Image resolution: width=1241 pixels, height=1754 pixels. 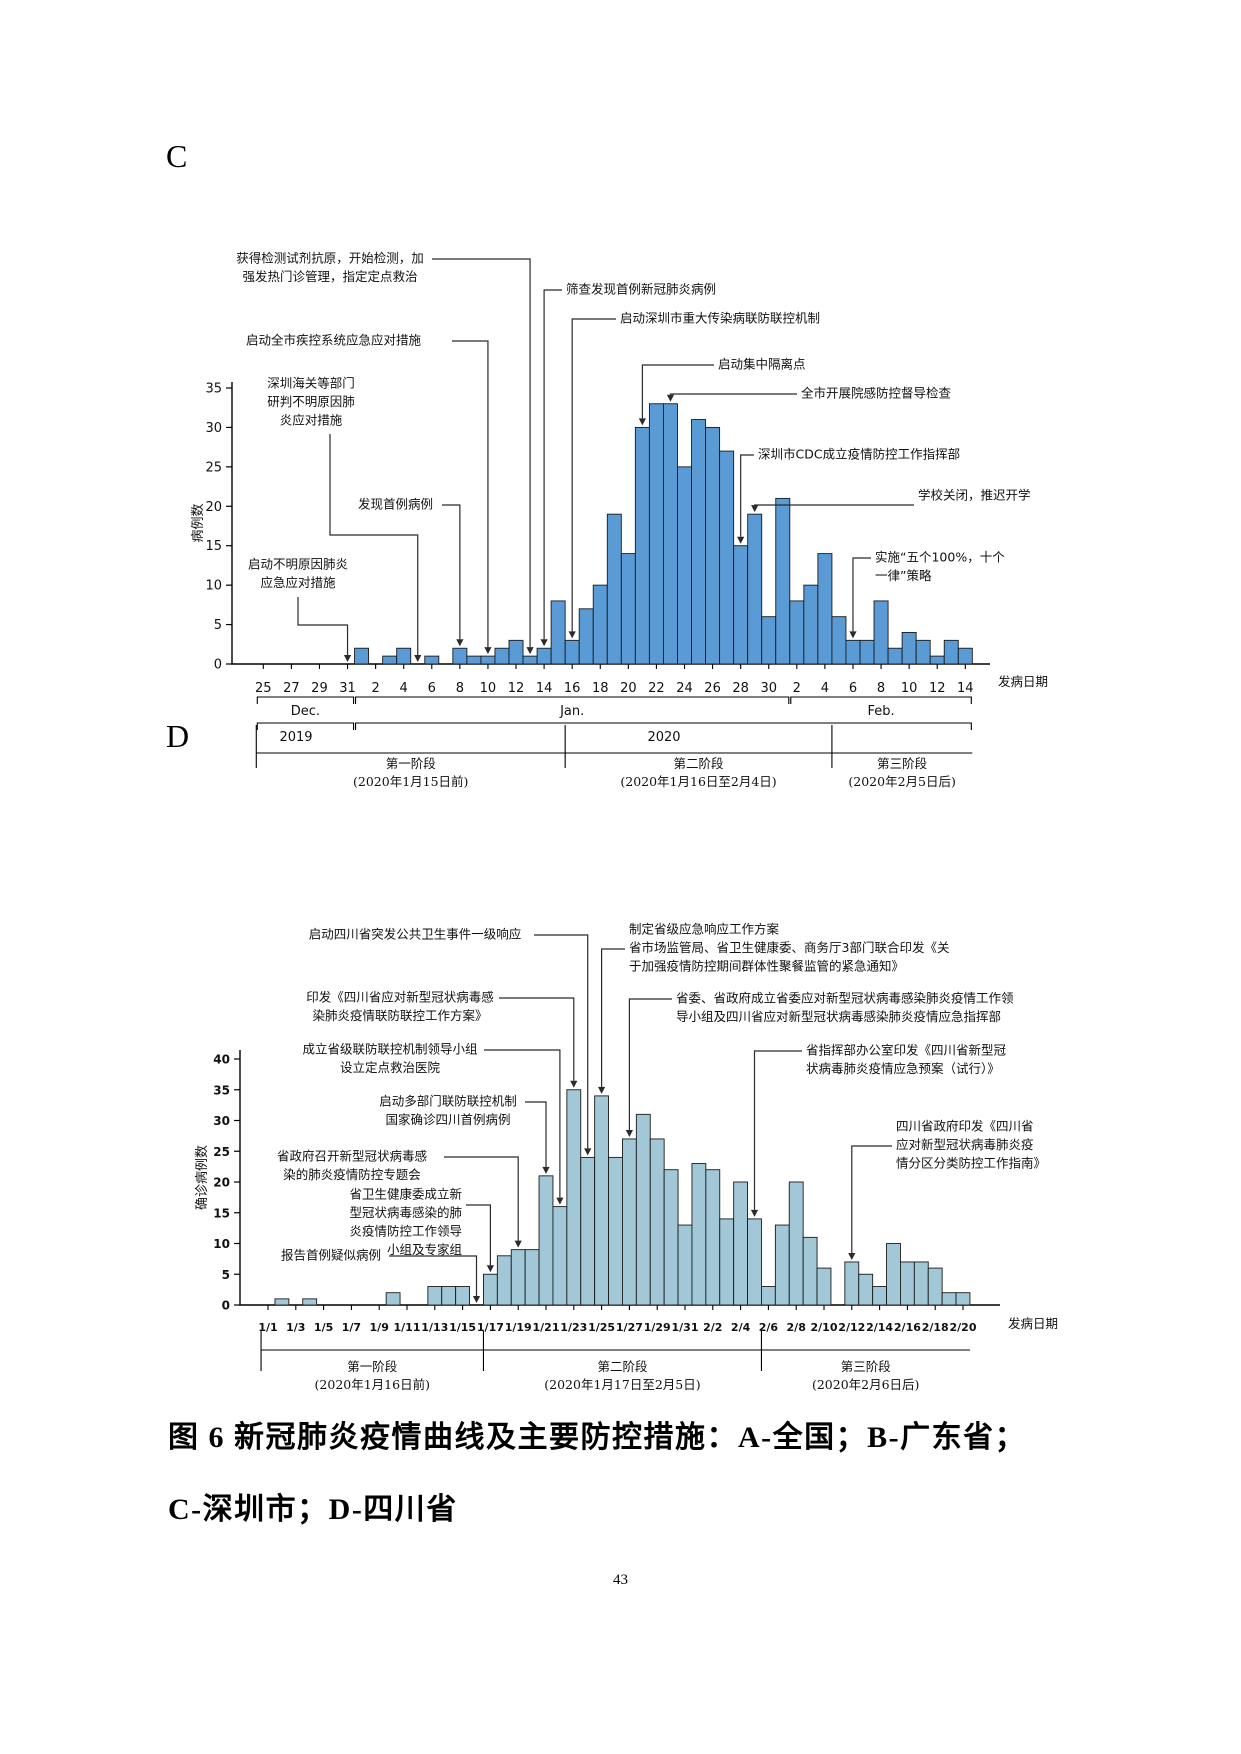 I want to click on x-tick-label: 2/2, so click(x=712, y=1327).